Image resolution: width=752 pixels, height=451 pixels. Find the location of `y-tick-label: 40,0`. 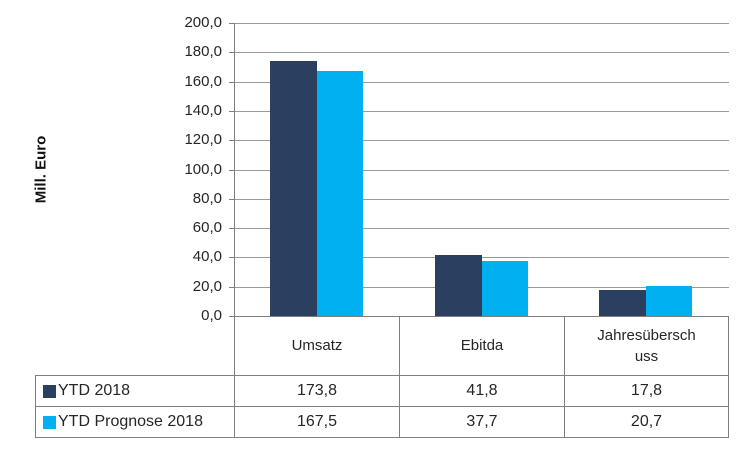

y-tick-label: 40,0 is located at coordinates (207, 257).